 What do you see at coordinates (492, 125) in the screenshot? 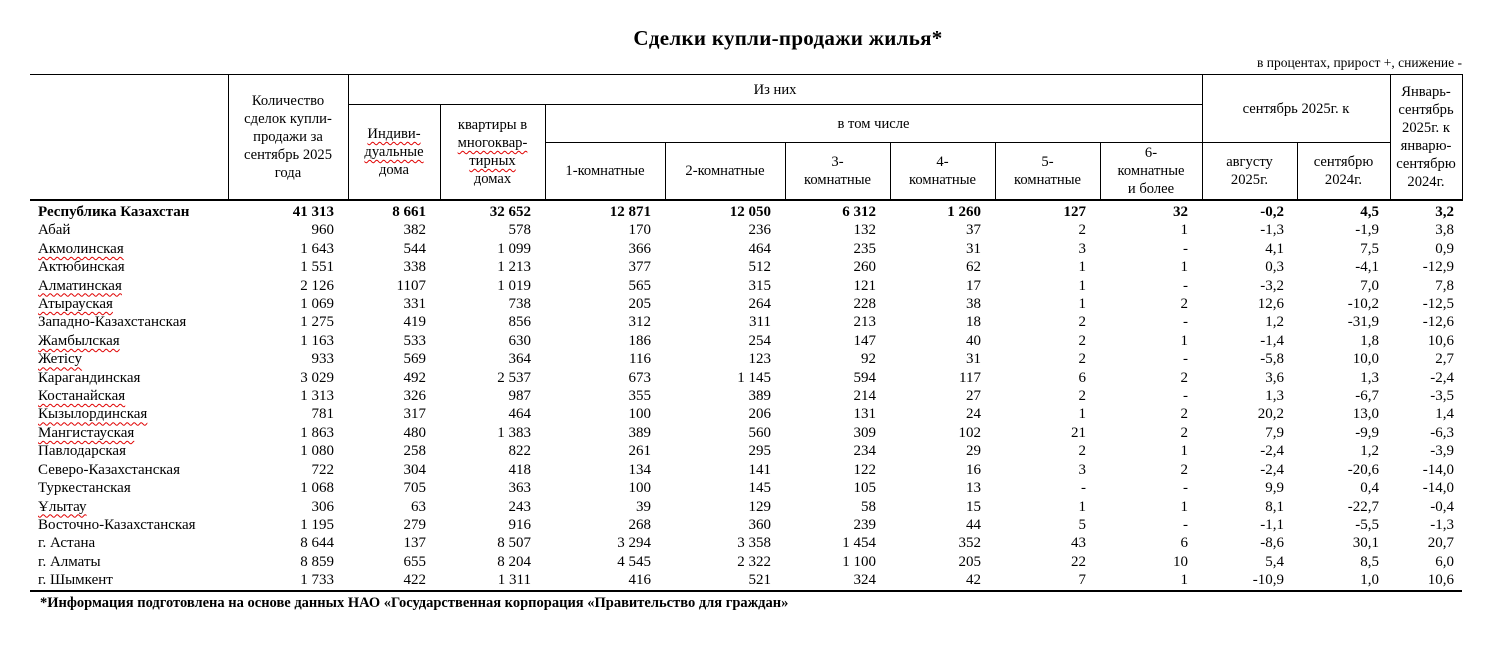
I see `header-word: квартиры в` at bounding box center [492, 125].